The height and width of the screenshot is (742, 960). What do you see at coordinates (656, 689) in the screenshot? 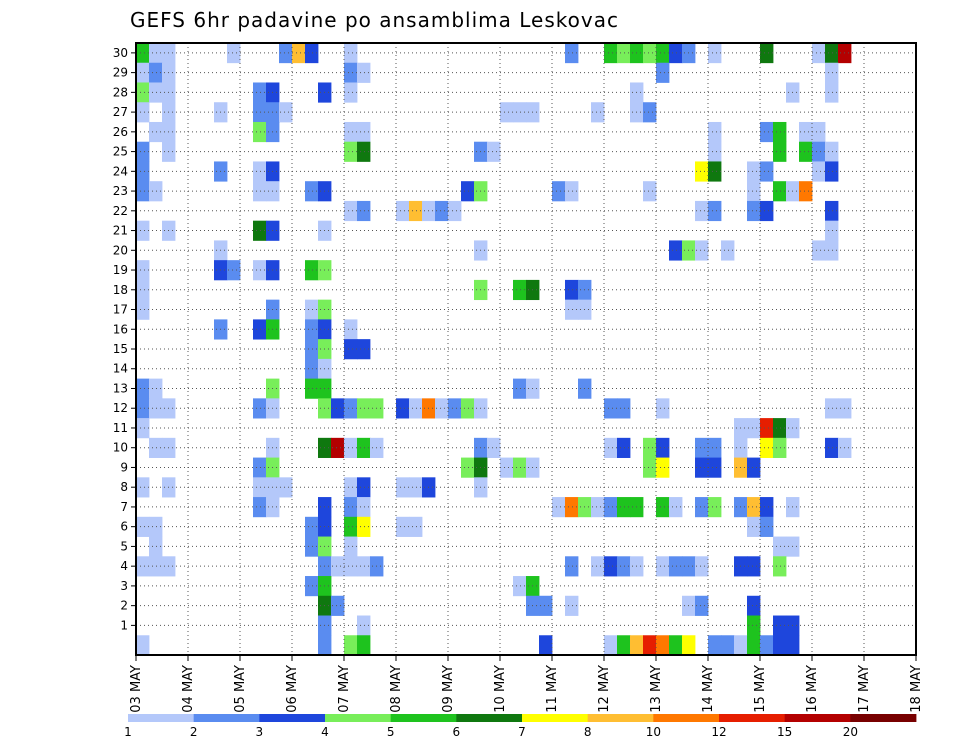
I see `x-tick-label: 13 MAY` at bounding box center [656, 689].